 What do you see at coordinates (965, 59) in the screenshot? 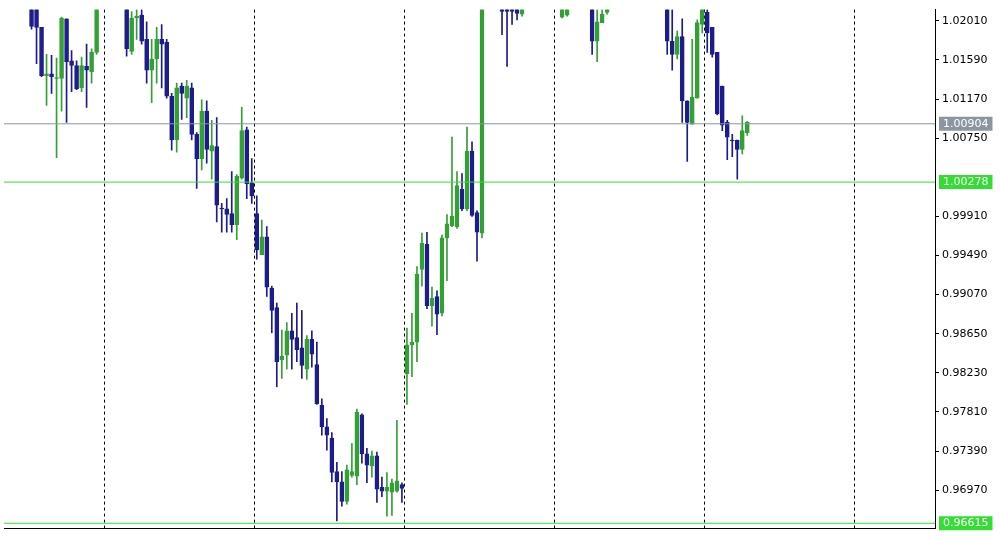
I see `y-tick-label: 1.01590` at bounding box center [965, 59].